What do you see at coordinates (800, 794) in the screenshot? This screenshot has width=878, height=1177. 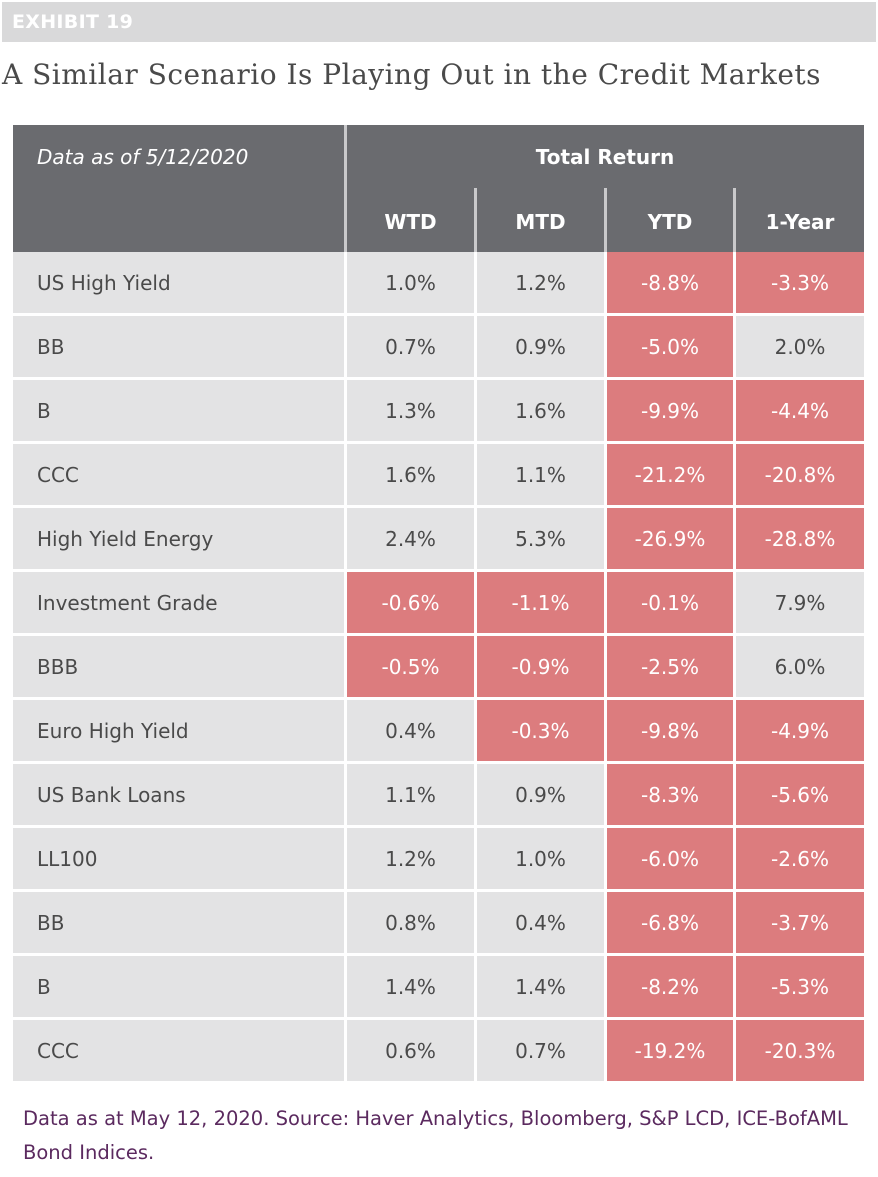 I see `cell-1-year: -5.6%` at bounding box center [800, 794].